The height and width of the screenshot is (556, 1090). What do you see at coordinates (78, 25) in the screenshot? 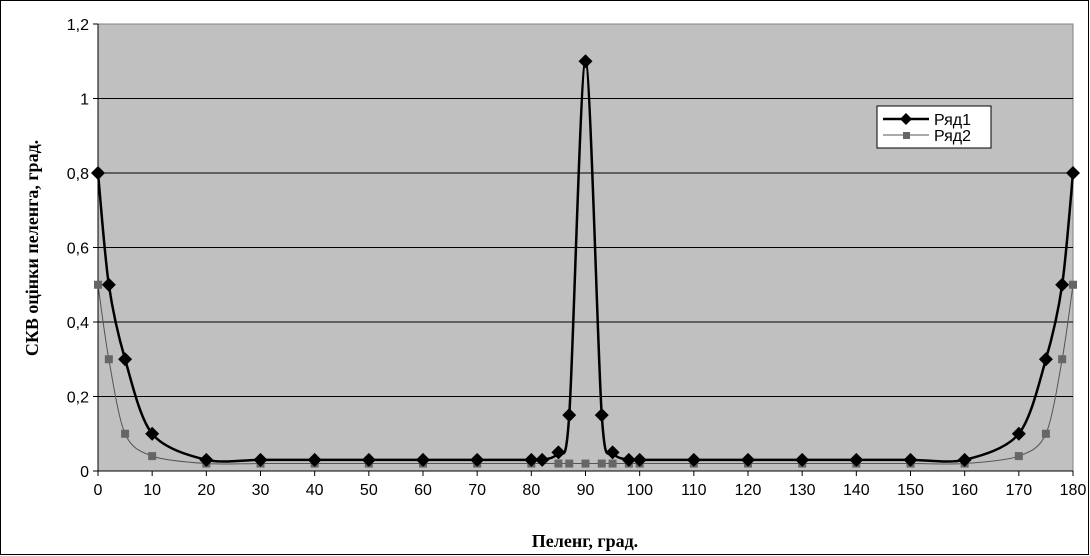
I see `y-tick-label: 1,2` at bounding box center [78, 25].